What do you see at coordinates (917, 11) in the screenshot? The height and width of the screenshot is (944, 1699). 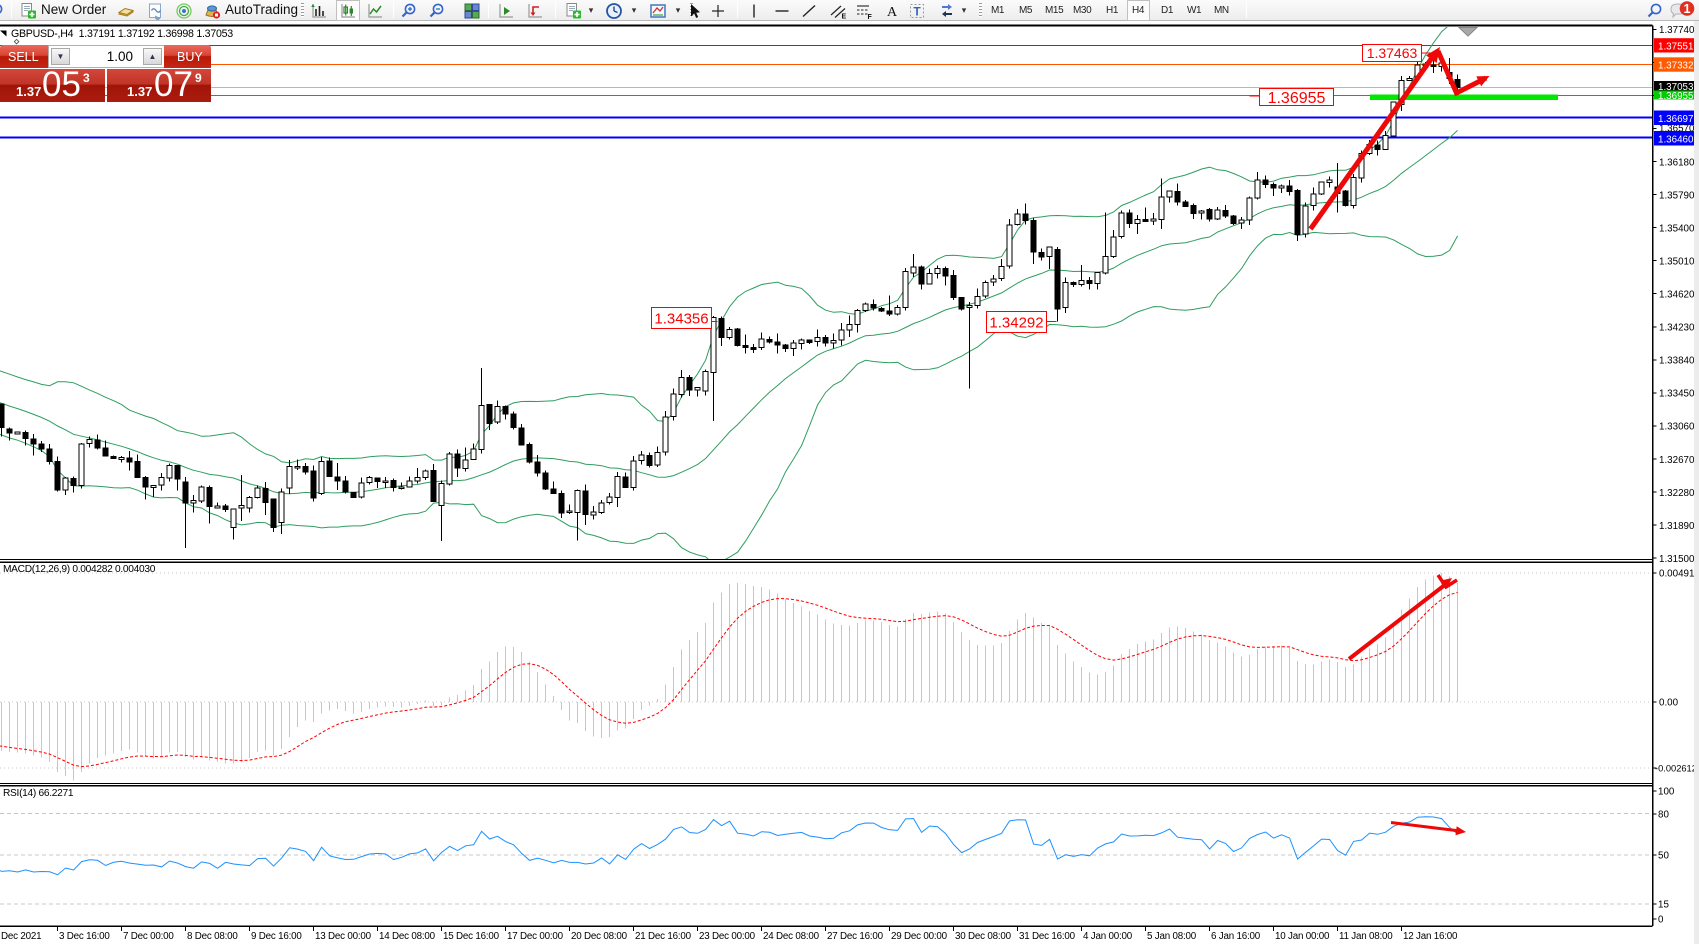 I see `svg-text: T` at bounding box center [917, 11].